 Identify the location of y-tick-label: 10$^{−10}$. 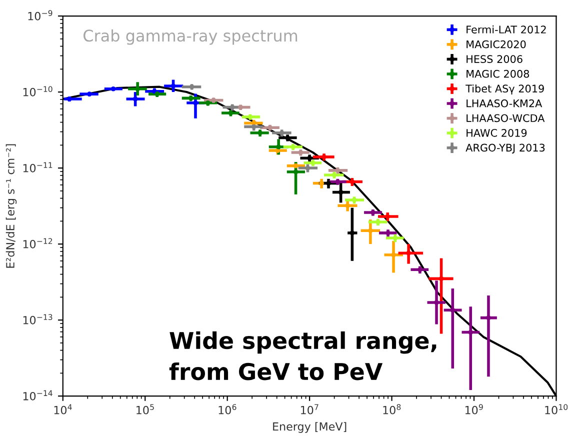
(37, 91).